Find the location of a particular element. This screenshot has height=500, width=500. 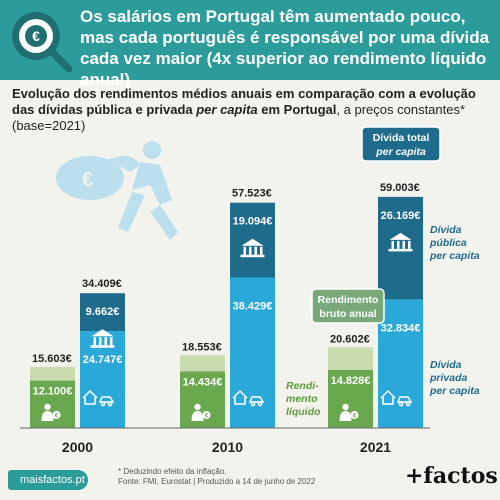

svg-text: mento is located at coordinates (302, 399).